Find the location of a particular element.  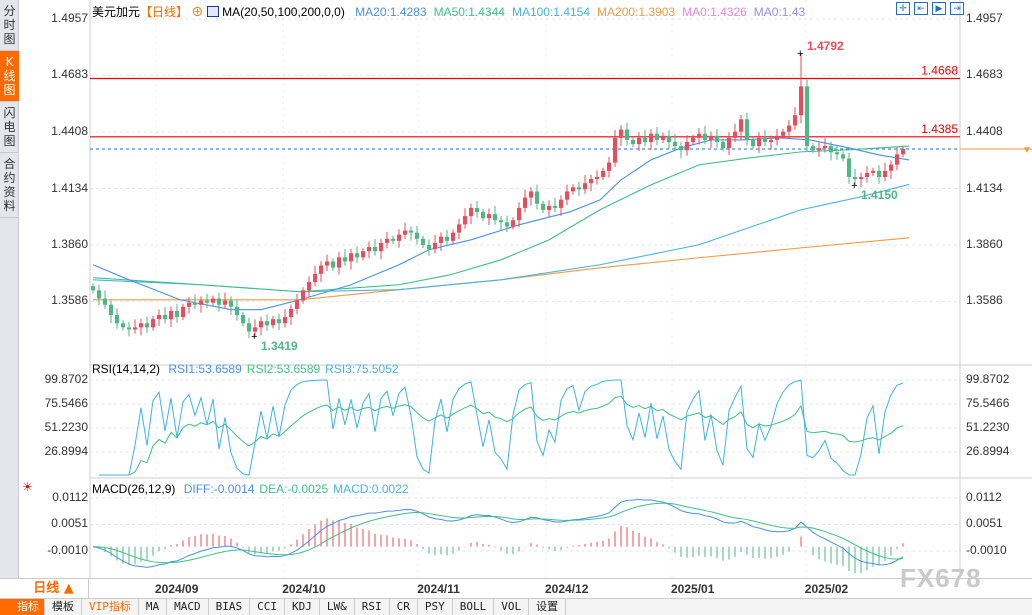

rsi-value: RSI1:53.6589 is located at coordinates (205, 369).